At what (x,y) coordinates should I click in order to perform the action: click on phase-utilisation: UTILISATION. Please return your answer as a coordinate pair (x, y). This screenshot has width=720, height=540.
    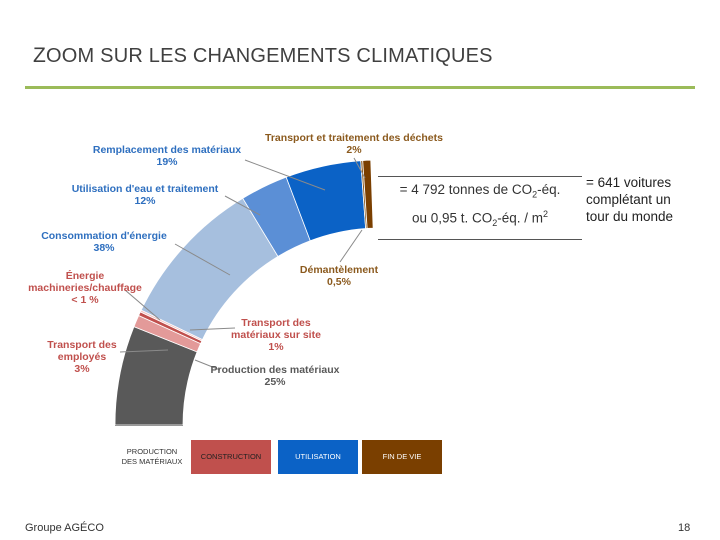
    Looking at the image, I should click on (318, 457).